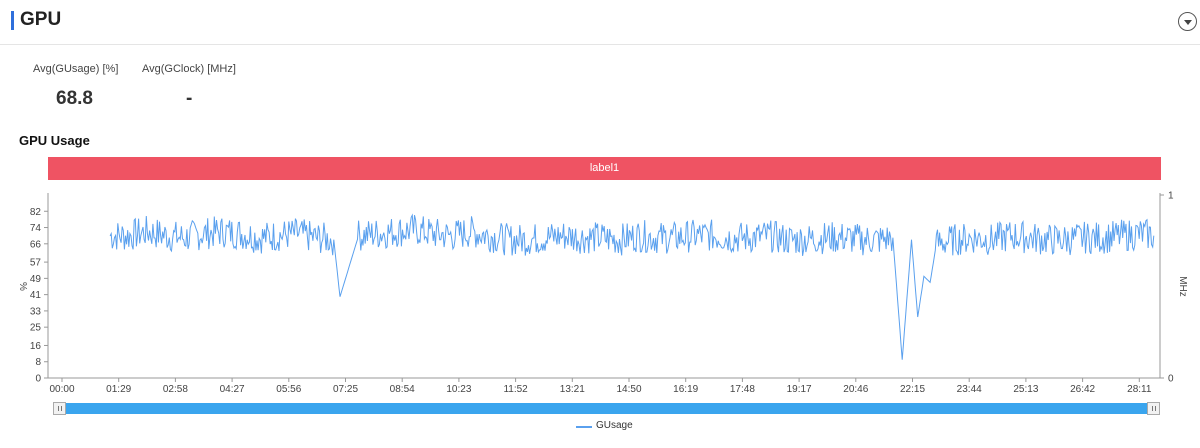 The height and width of the screenshot is (448, 1200). I want to click on y2-tick-label: 0, so click(1171, 379).